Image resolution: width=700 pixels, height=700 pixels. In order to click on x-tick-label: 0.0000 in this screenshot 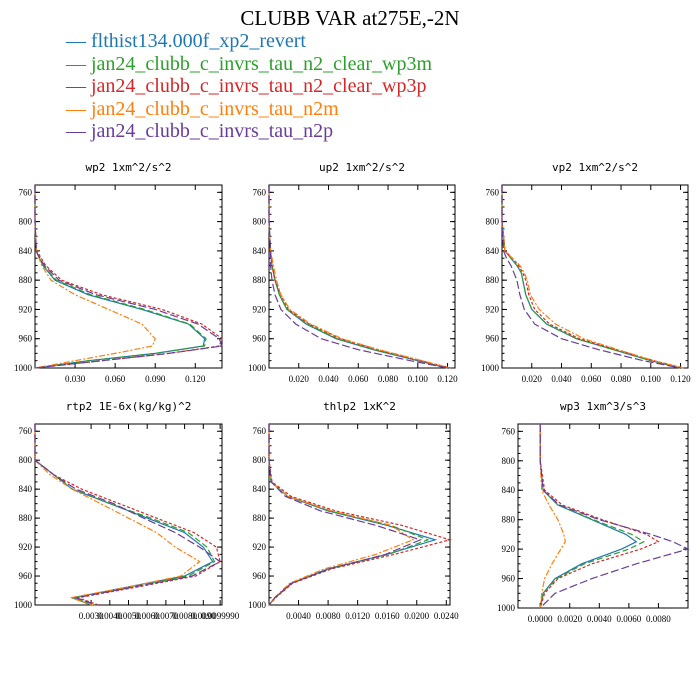, I will do `click(540, 619)`.